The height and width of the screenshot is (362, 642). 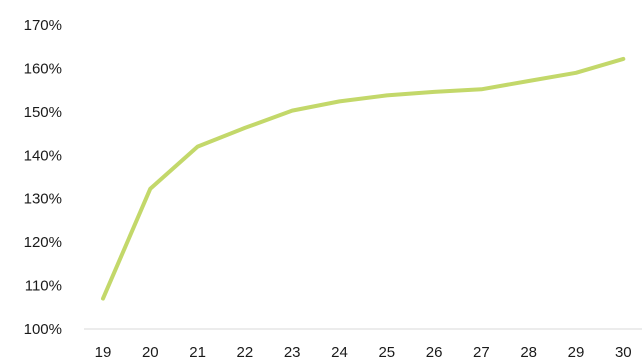 What do you see at coordinates (103, 352) in the screenshot?
I see `x-tick-label: 19` at bounding box center [103, 352].